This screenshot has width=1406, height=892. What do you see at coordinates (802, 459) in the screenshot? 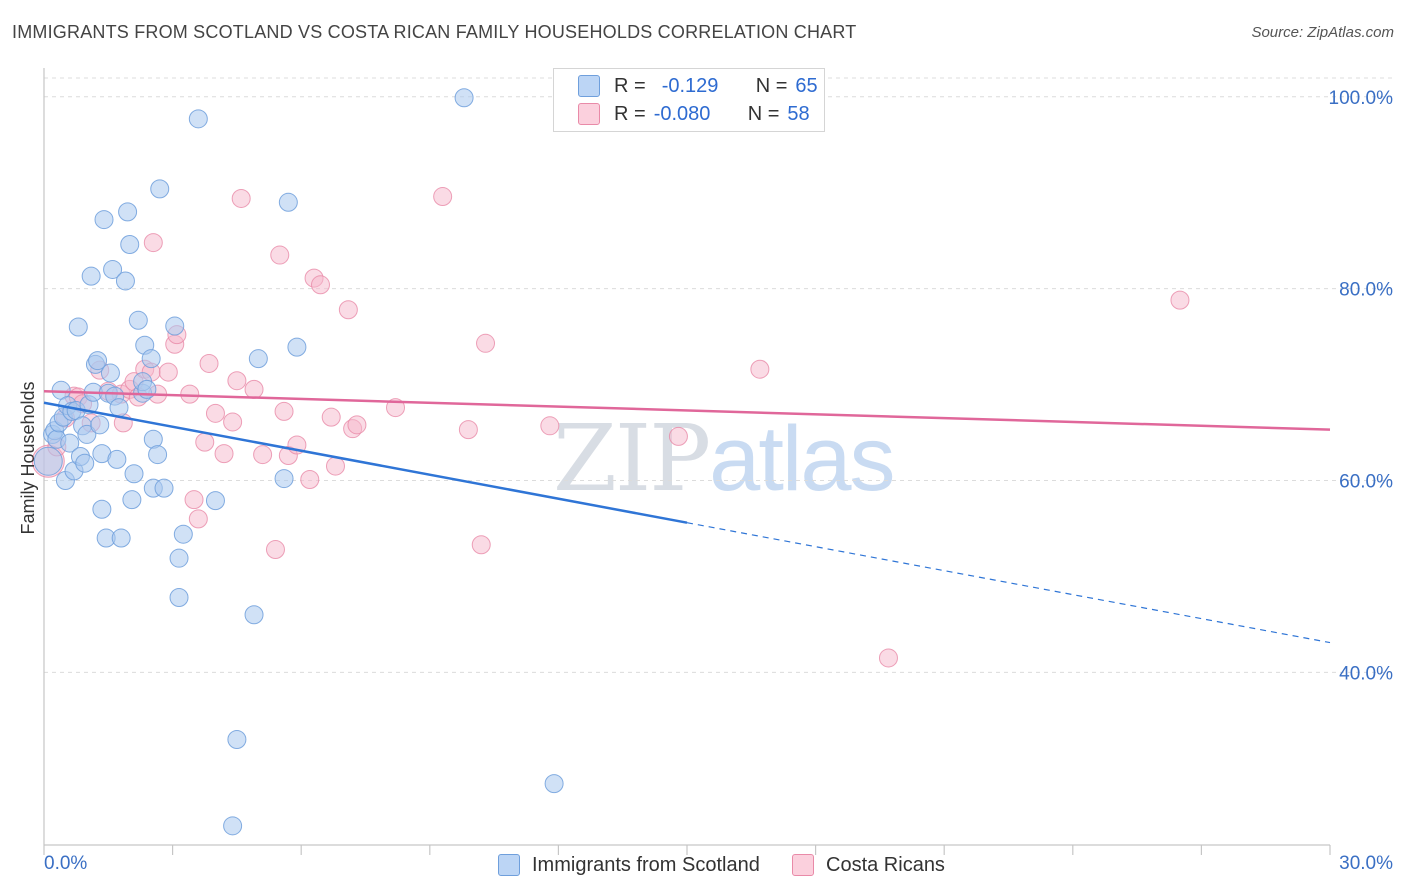
I see `watermark-atlas: atlas` at bounding box center [802, 459].